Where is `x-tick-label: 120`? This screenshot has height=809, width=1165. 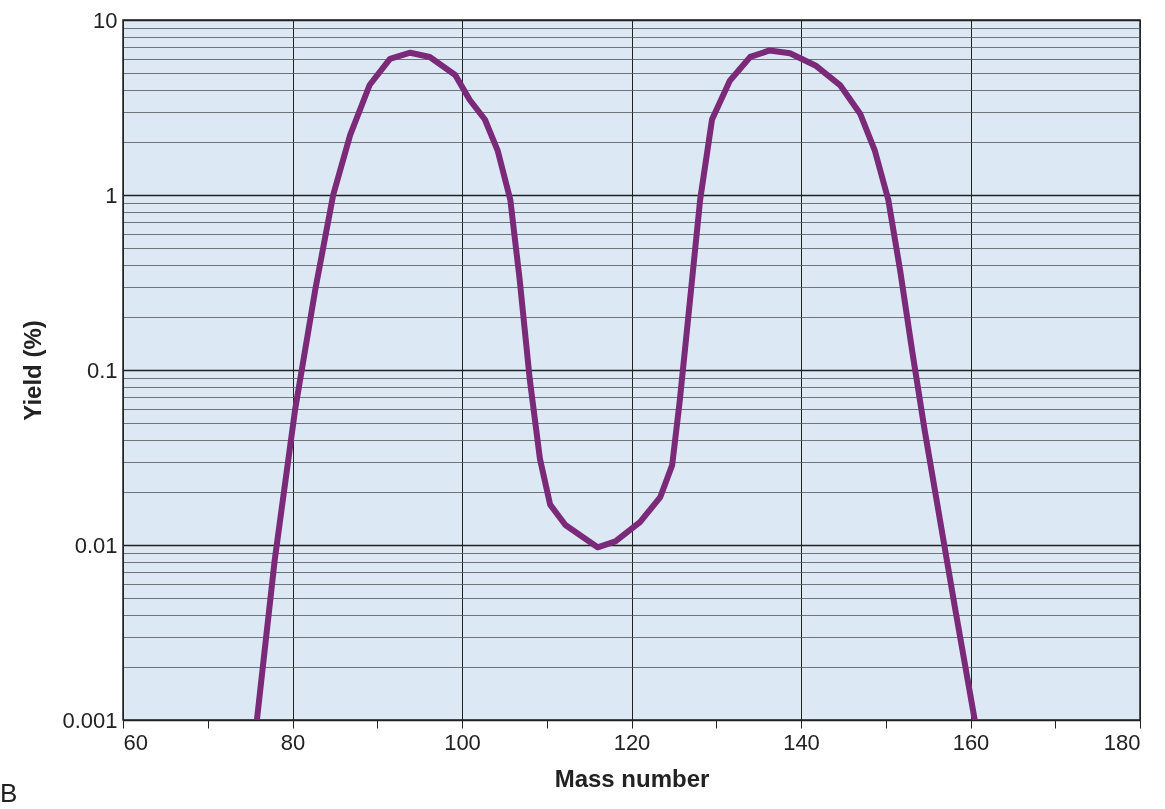
x-tick-label: 120 is located at coordinates (632, 742).